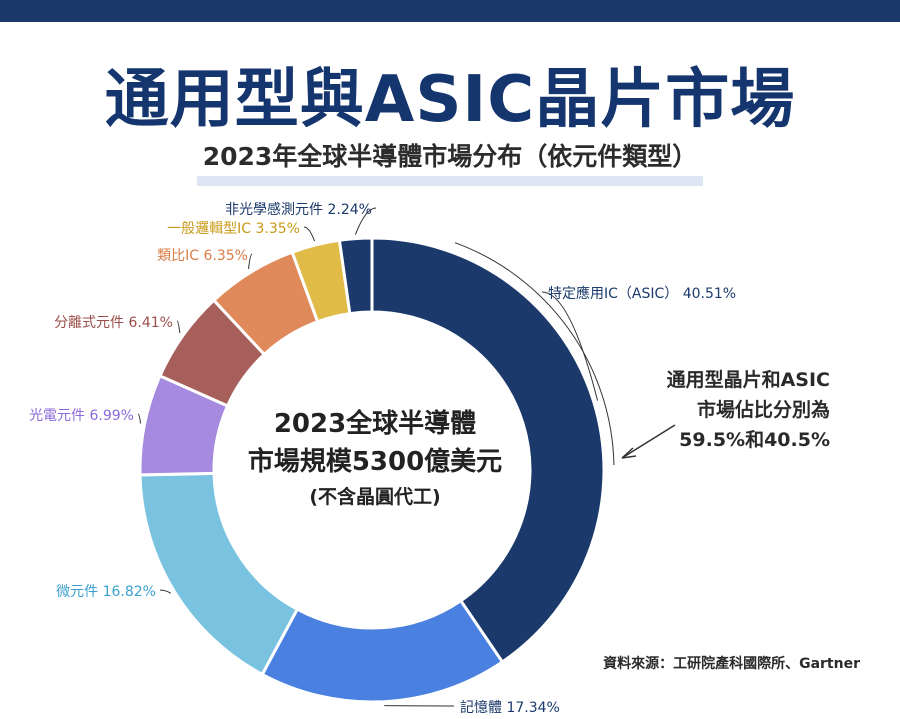 This screenshot has height=719, width=900. I want to click on center-text: 2023全球半導體 市場規模5300億美元 (不含晶圓代工), so click(375, 459).